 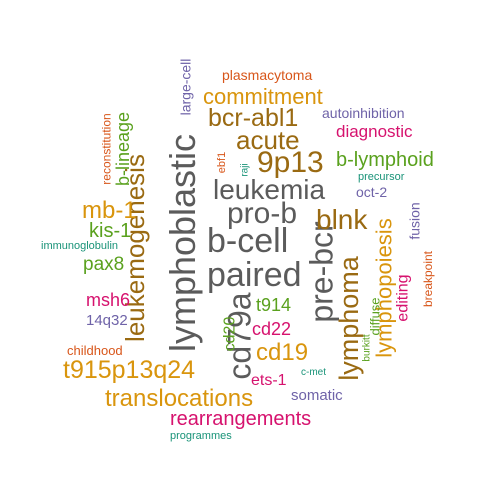 I want to click on word-9p13: 9p13, so click(x=290, y=162).